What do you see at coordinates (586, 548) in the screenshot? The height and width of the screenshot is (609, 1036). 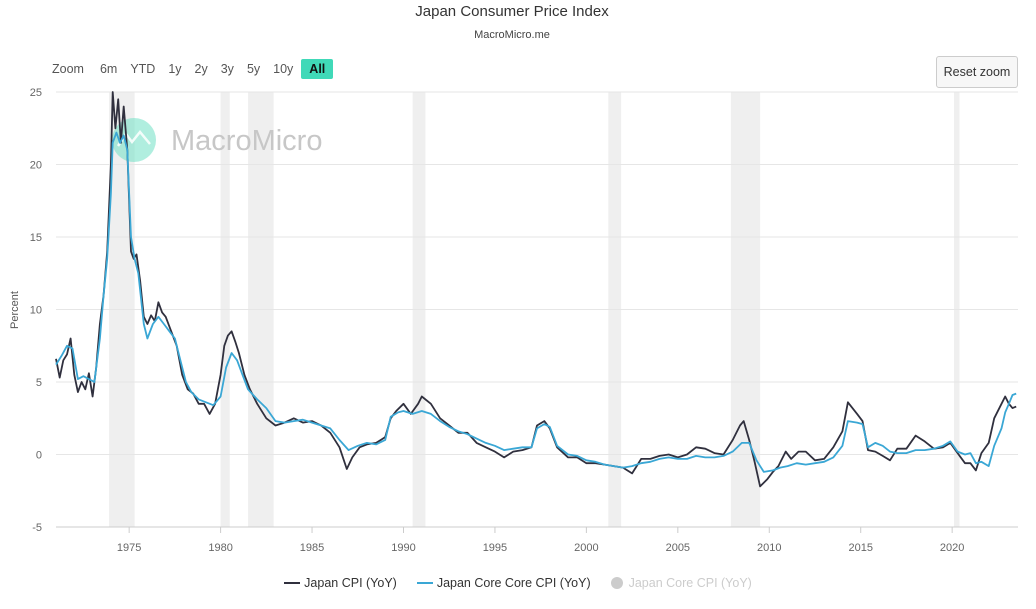 I see `x-tick-label: 2000` at bounding box center [586, 548].